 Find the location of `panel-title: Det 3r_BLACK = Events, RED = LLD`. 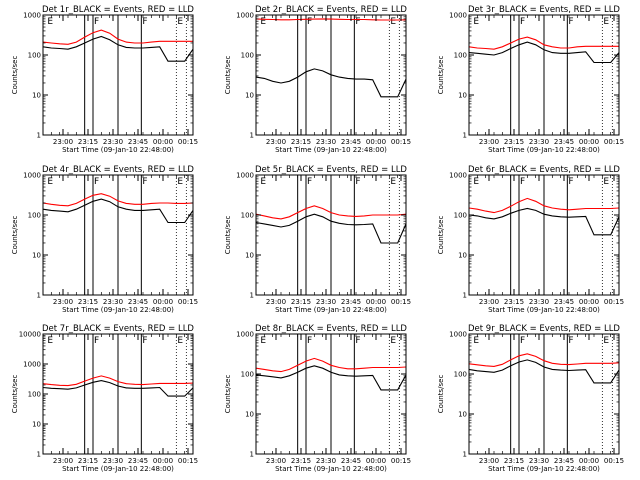

panel-title: Det 3r_BLACK = Events, RED = LLD is located at coordinates (544, 10).